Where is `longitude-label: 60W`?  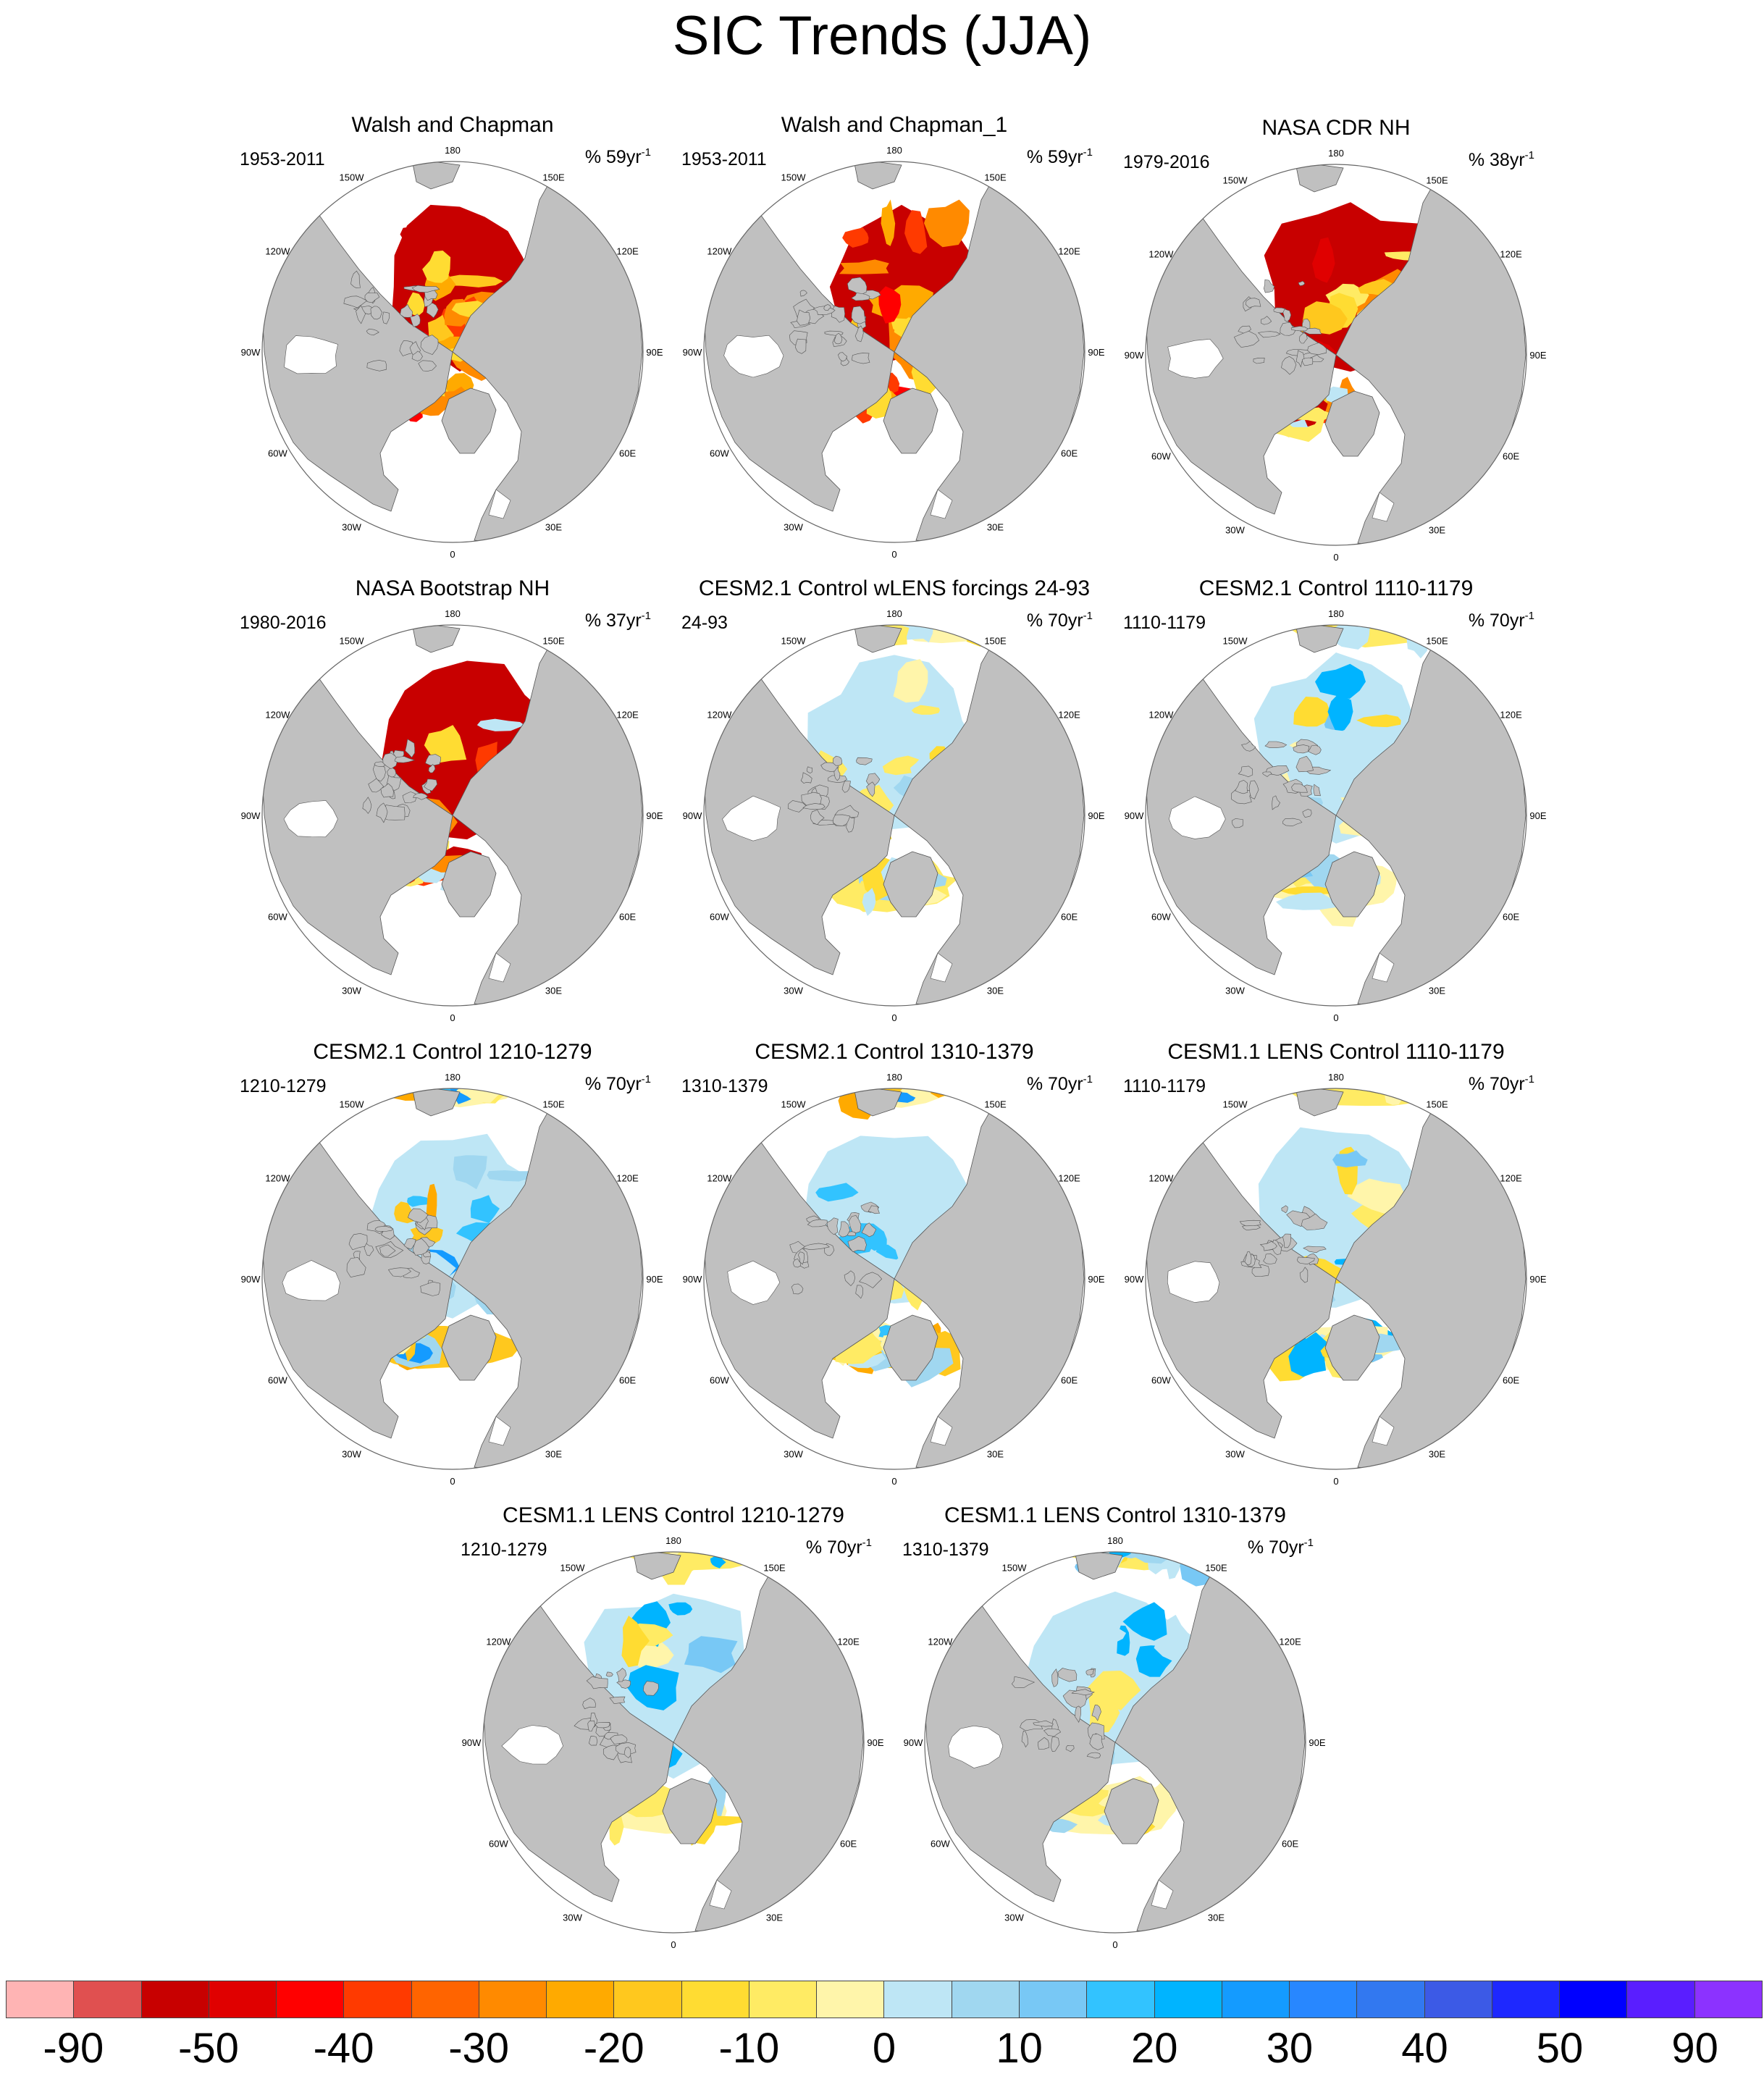
longitude-label: 60W is located at coordinates (498, 1844).